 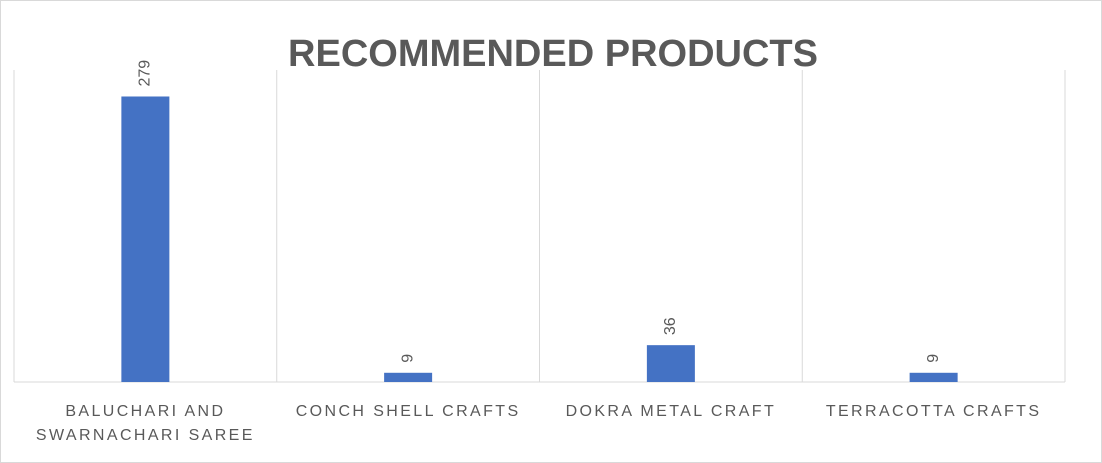 I want to click on data-label: 36, so click(x=670, y=326).